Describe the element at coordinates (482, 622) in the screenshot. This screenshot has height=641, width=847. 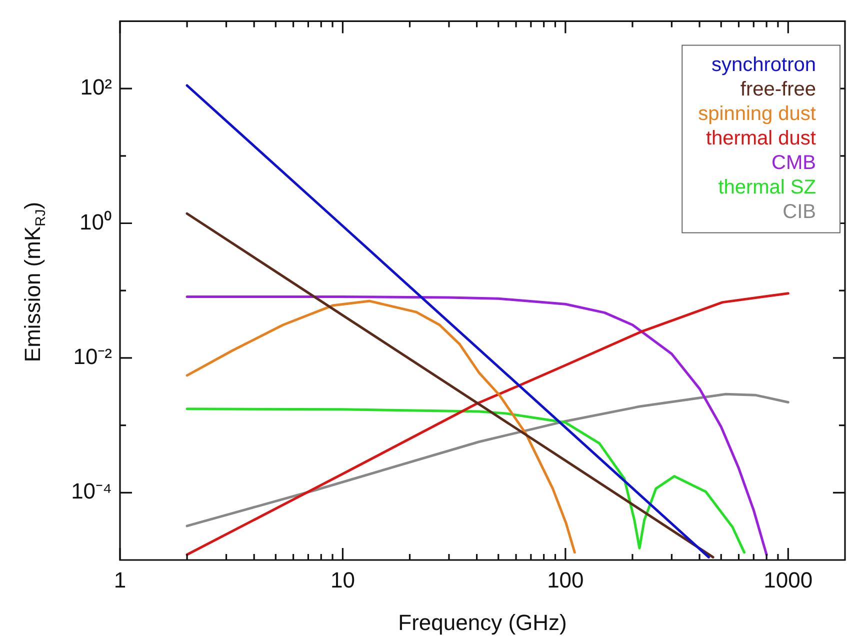
I see `x-axis-title: Frequency (GHz)` at that location.